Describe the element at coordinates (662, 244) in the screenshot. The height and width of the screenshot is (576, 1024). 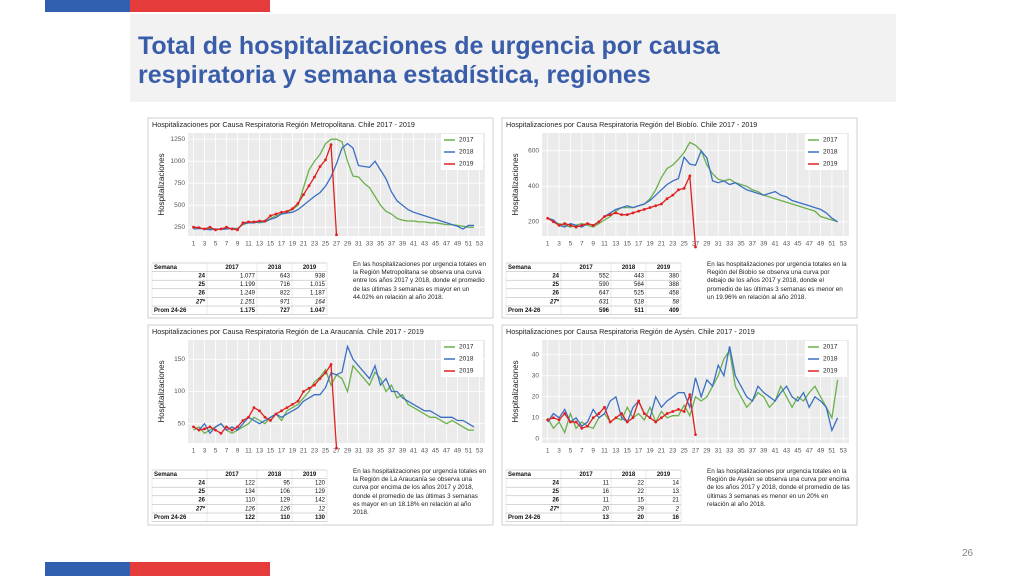
I see `x-tick-label: 21` at that location.